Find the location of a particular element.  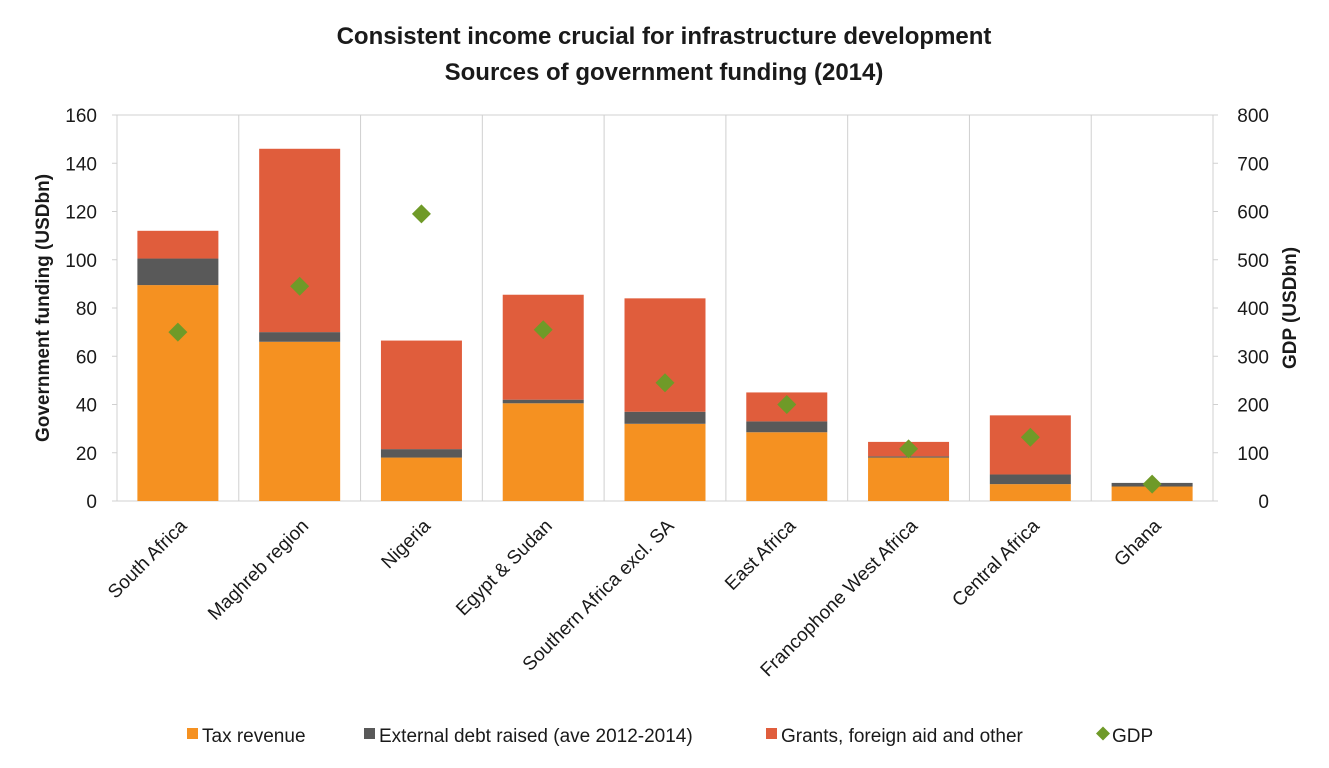

y-tick-label: 20 is located at coordinates (86, 454).